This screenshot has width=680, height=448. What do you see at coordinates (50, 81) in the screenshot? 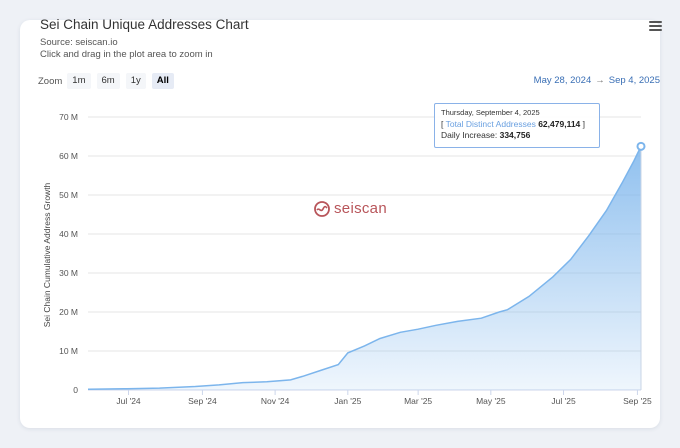
I see `zoom-label: Zoom` at bounding box center [50, 81].